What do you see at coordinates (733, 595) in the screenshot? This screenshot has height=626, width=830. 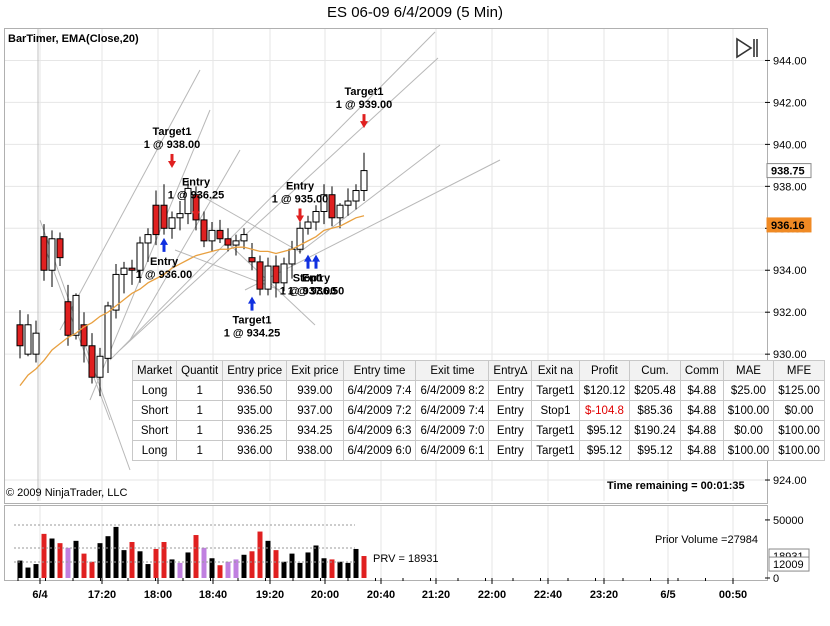 I see `time-tick-label: 00:50` at bounding box center [733, 595].